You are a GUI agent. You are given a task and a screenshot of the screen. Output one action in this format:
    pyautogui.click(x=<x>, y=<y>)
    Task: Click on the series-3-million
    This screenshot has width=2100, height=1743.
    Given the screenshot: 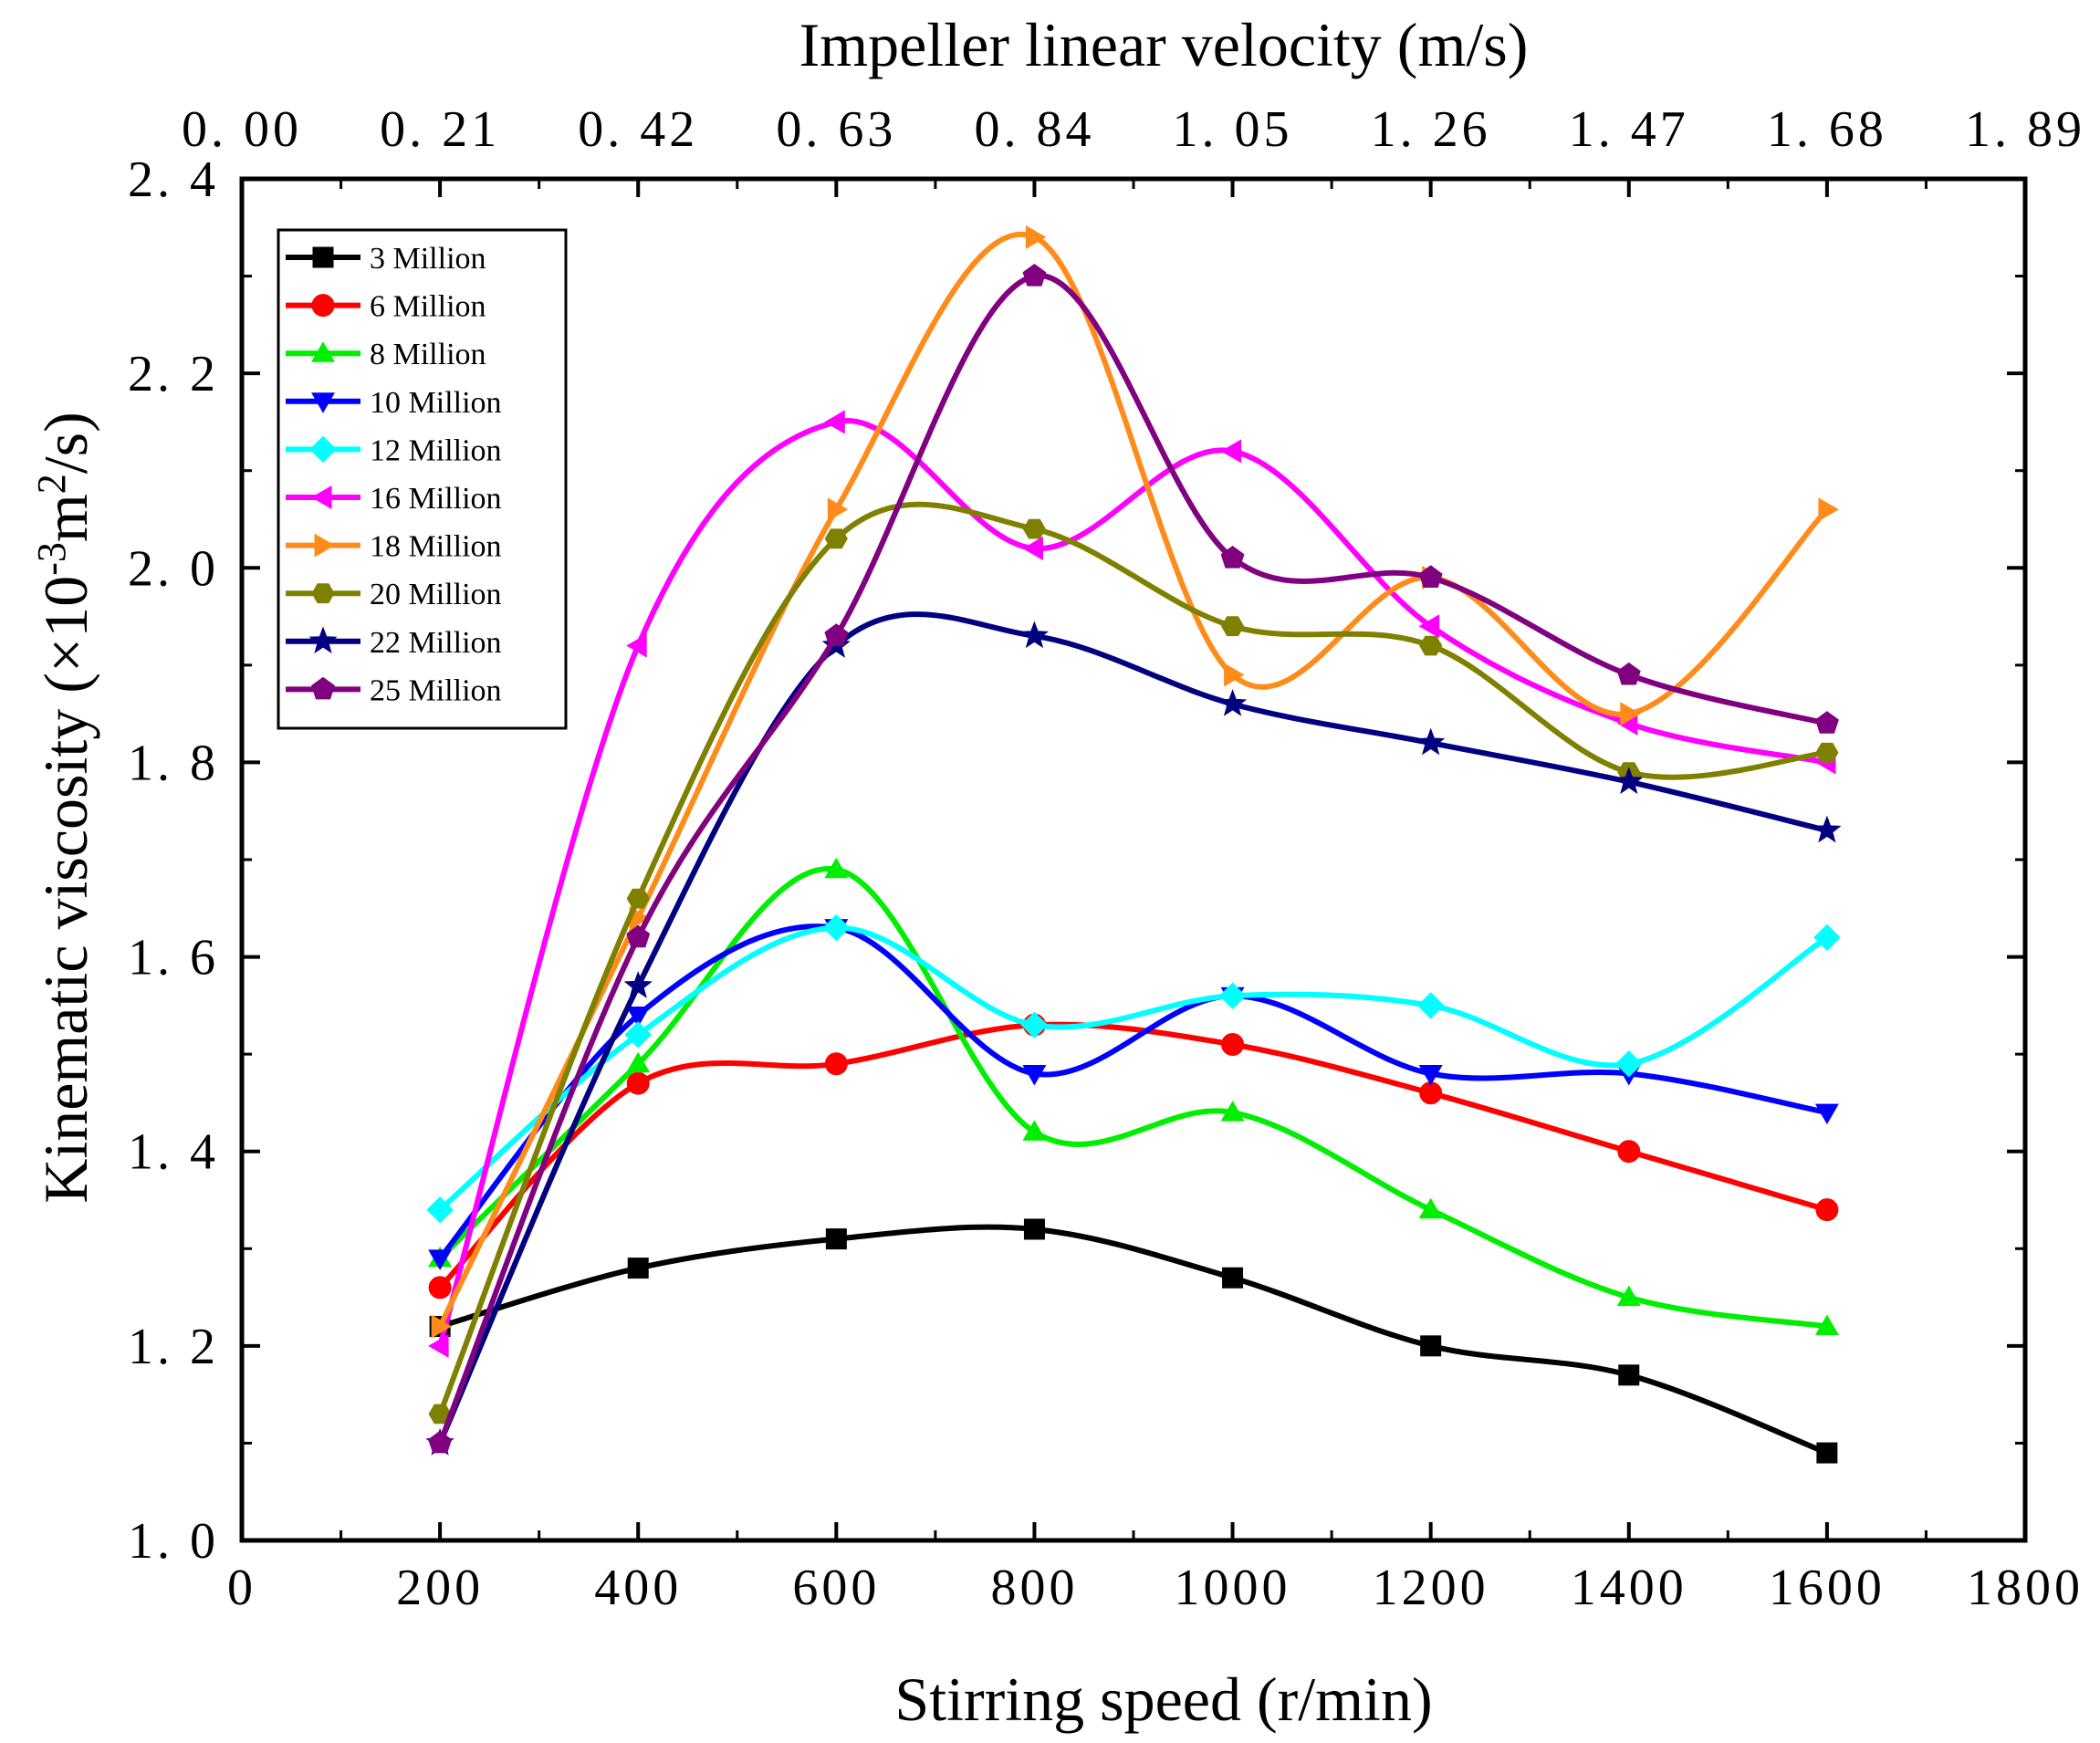 What is the action you would take?
    pyautogui.click(x=1133, y=1341)
    